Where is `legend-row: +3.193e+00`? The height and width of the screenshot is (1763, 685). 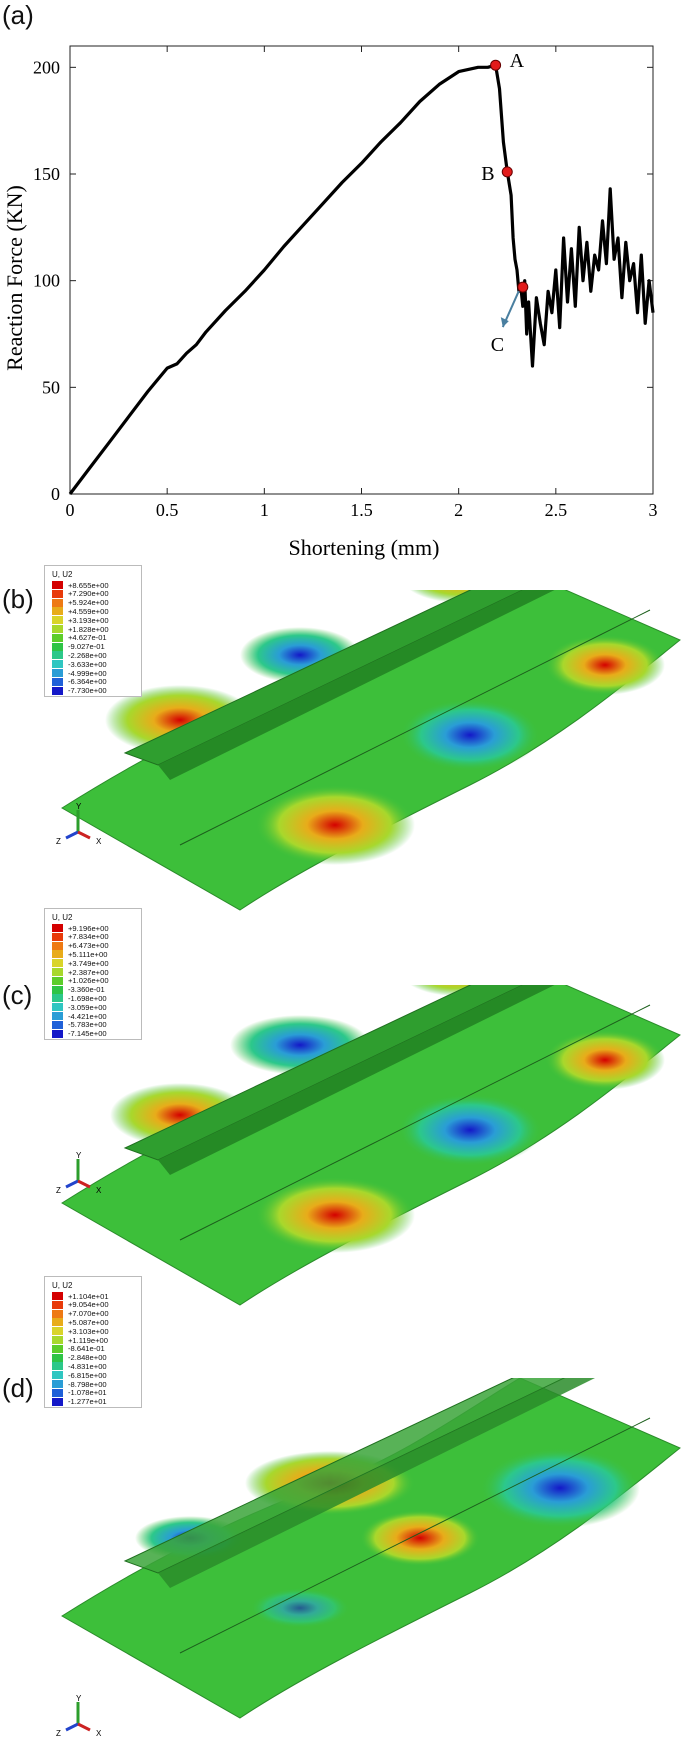
legend-row: +3.193e+00 is located at coordinates (80, 620).